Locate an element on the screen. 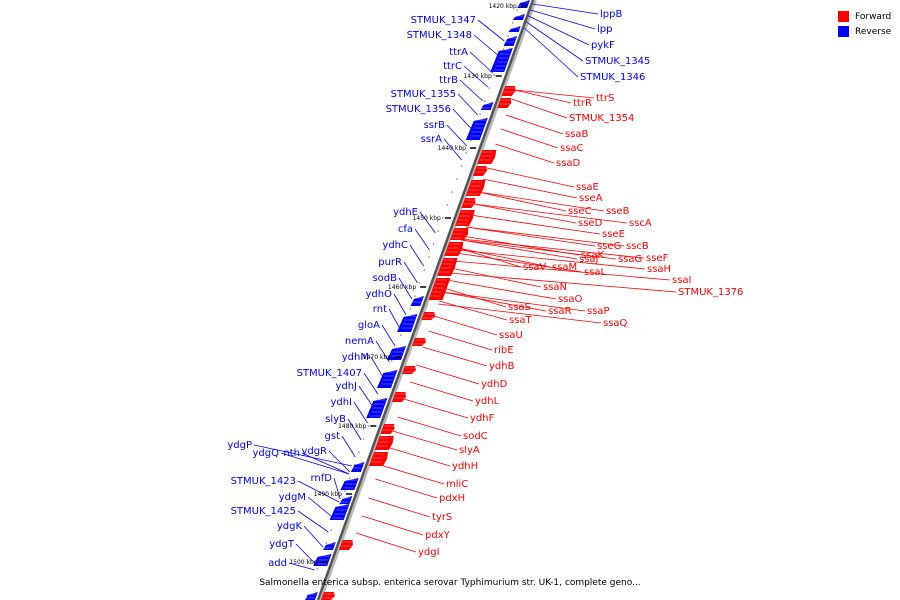 This screenshot has width=900, height=600. legend-reverse-label: Reverse is located at coordinates (873, 31).